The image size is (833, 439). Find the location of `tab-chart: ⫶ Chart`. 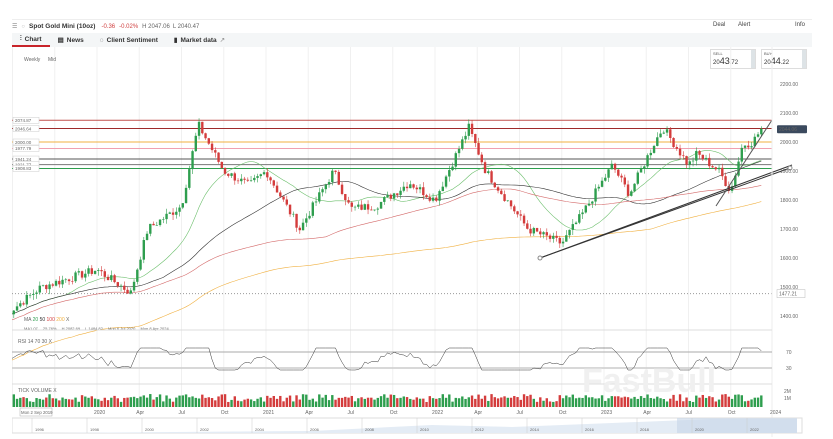

tab-chart: ⫶ Chart is located at coordinates (31, 40).